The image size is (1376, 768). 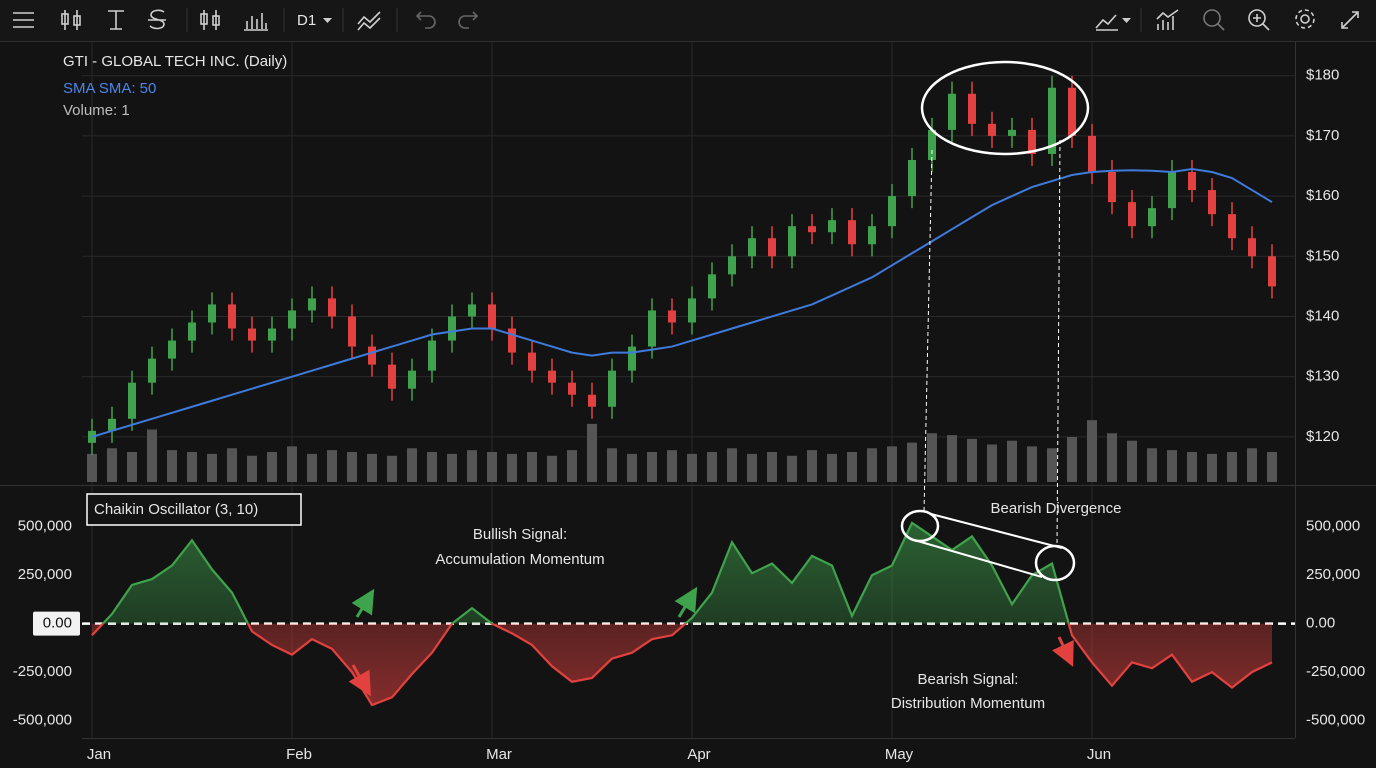 What do you see at coordinates (299, 754) in the screenshot?
I see `x-tick-label: Feb` at bounding box center [299, 754].